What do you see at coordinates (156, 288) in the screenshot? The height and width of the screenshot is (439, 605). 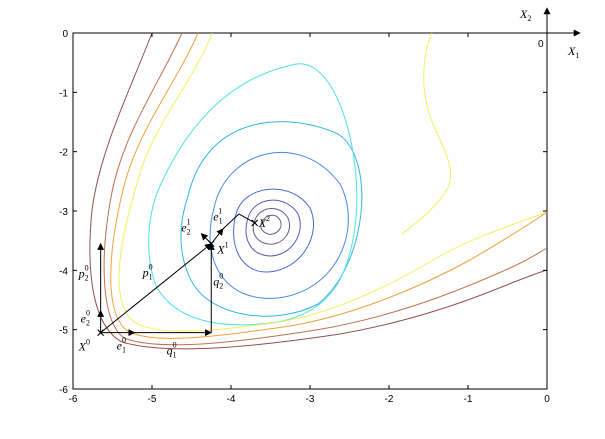 I see `p1-0-arrow` at bounding box center [156, 288].